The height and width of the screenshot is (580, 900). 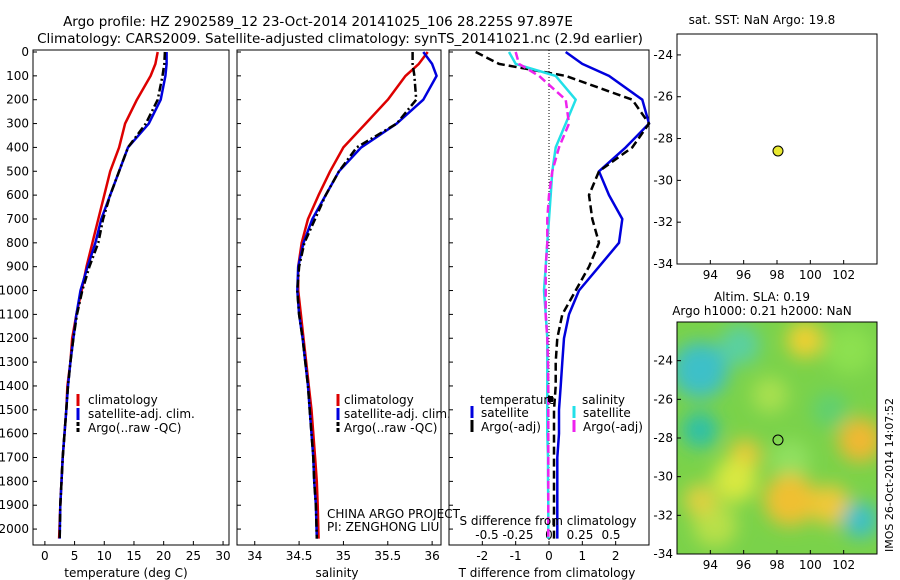 What do you see at coordinates (663, 97) in the screenshot?
I see `map-y-tick-label: -26` at bounding box center [663, 97].